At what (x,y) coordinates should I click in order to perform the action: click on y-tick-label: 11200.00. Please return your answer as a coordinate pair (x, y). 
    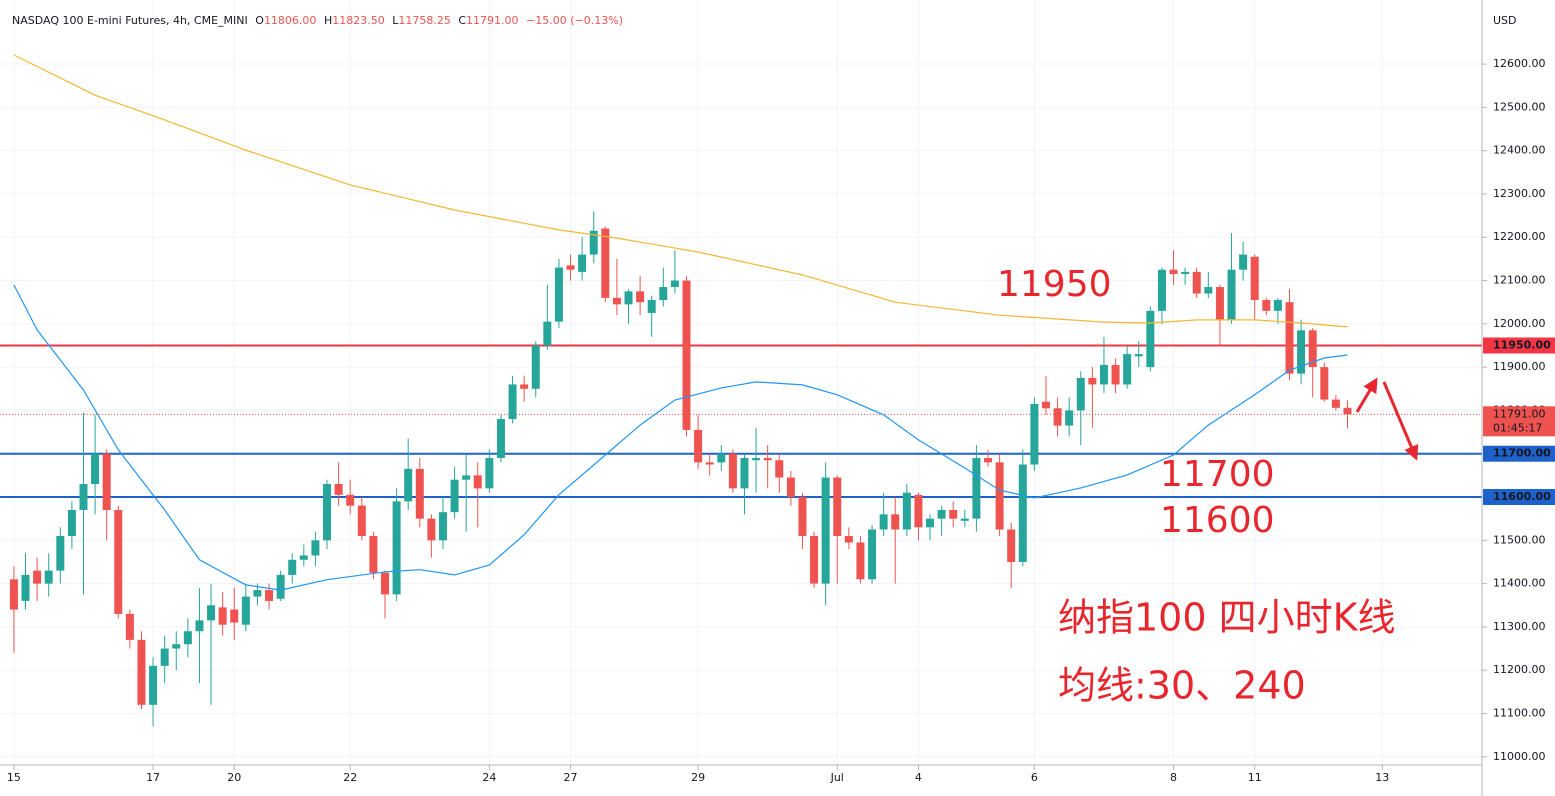
    Looking at the image, I should click on (1519, 669).